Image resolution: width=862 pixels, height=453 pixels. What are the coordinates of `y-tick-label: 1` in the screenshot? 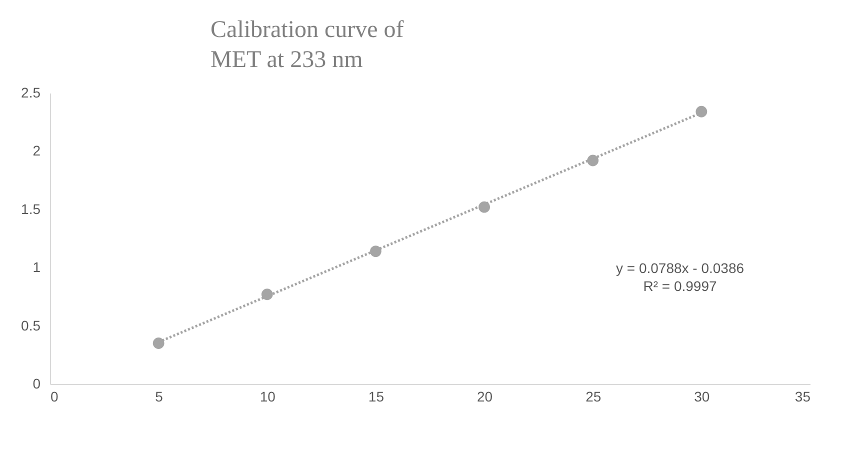 It's located at (36, 267).